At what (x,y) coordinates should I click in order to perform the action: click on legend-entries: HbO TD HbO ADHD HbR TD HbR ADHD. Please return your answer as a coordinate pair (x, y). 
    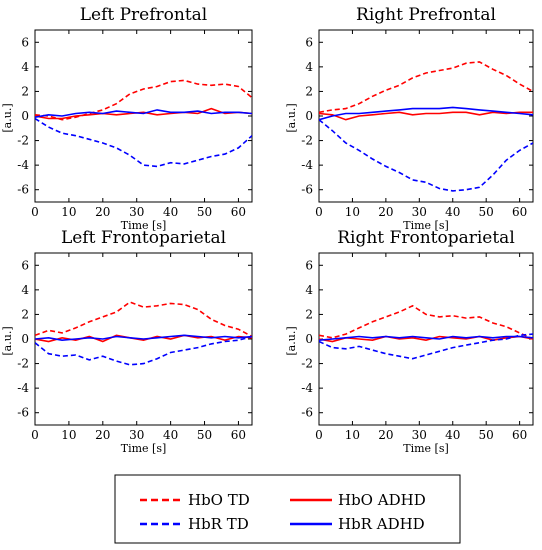
    Looking at the image, I should click on (283, 512).